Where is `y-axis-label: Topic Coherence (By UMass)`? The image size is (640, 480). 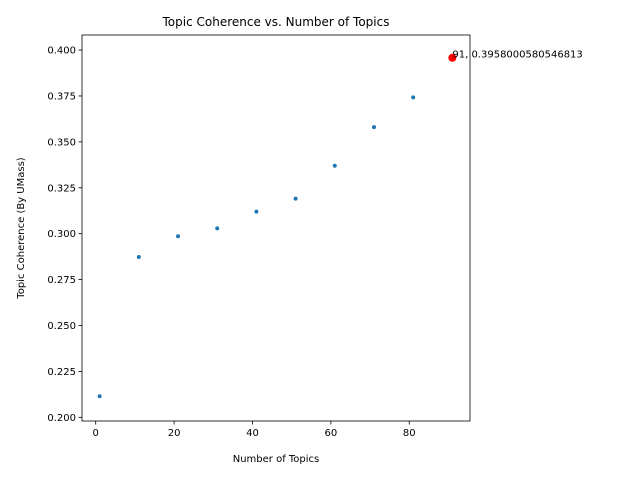
y-axis-label: Topic Coherence (By UMass) is located at coordinates (21, 228).